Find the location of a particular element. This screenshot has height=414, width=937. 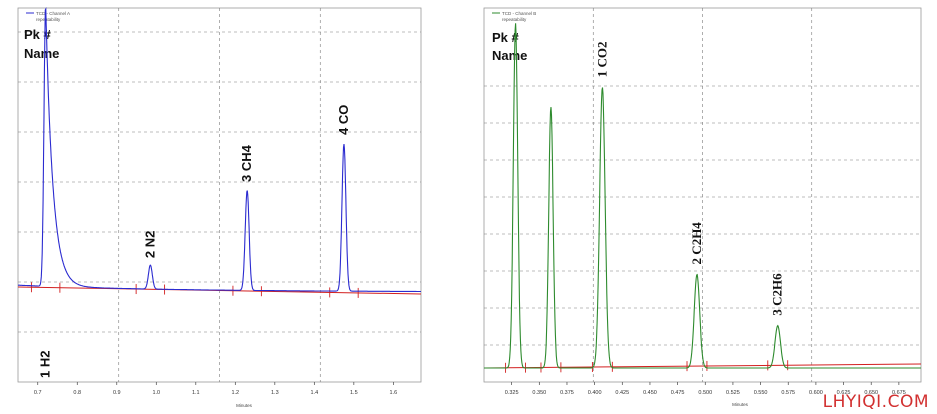

x-tick-label: 0.550 is located at coordinates (761, 393).